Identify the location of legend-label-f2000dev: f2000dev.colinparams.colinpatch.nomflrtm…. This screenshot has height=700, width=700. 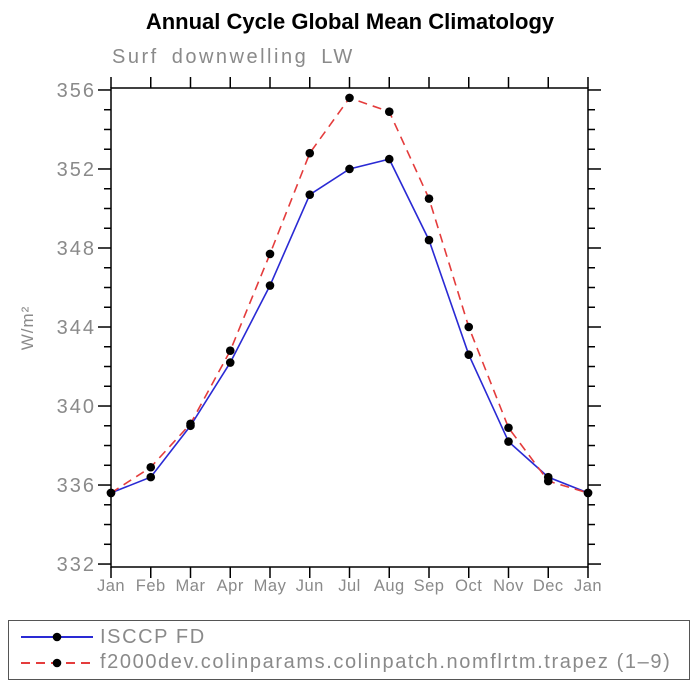
(386, 662).